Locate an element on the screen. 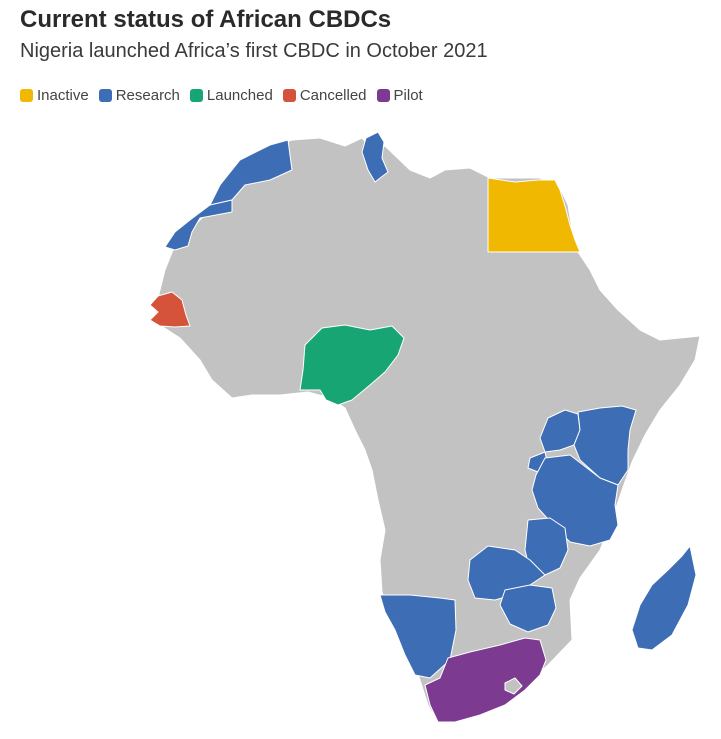  legend-label-cancelled: Cancelled is located at coordinates (333, 95).